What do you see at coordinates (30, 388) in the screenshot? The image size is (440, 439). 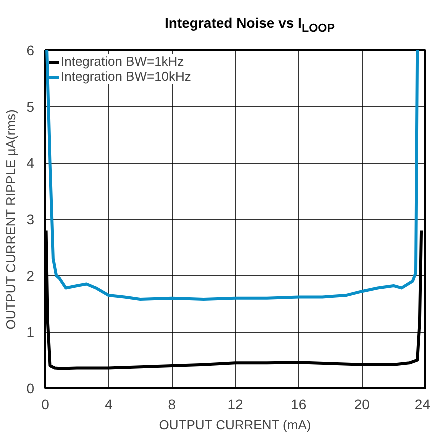 I see `y-tick-label: 0` at bounding box center [30, 388].